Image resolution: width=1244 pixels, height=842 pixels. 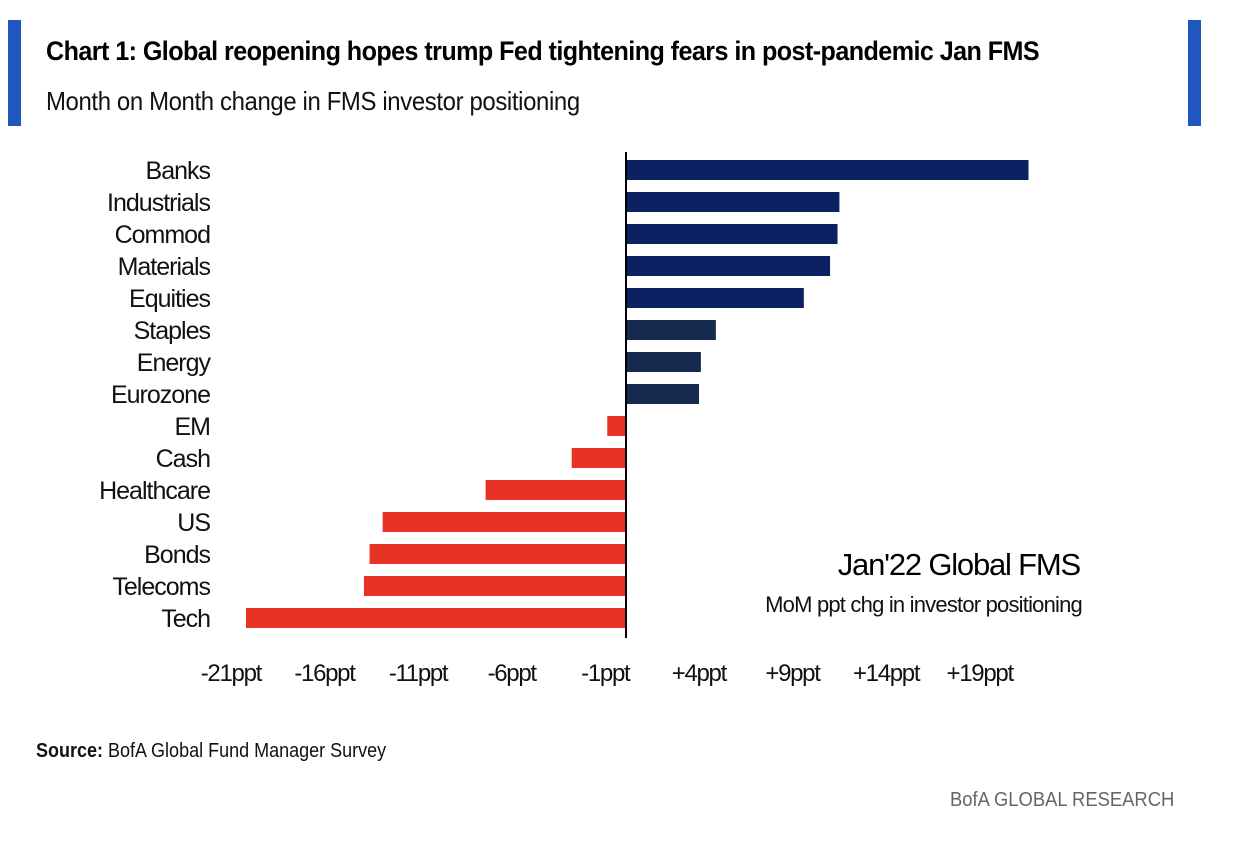 What do you see at coordinates (494, 586) in the screenshot?
I see `bar-telecoms` at bounding box center [494, 586].